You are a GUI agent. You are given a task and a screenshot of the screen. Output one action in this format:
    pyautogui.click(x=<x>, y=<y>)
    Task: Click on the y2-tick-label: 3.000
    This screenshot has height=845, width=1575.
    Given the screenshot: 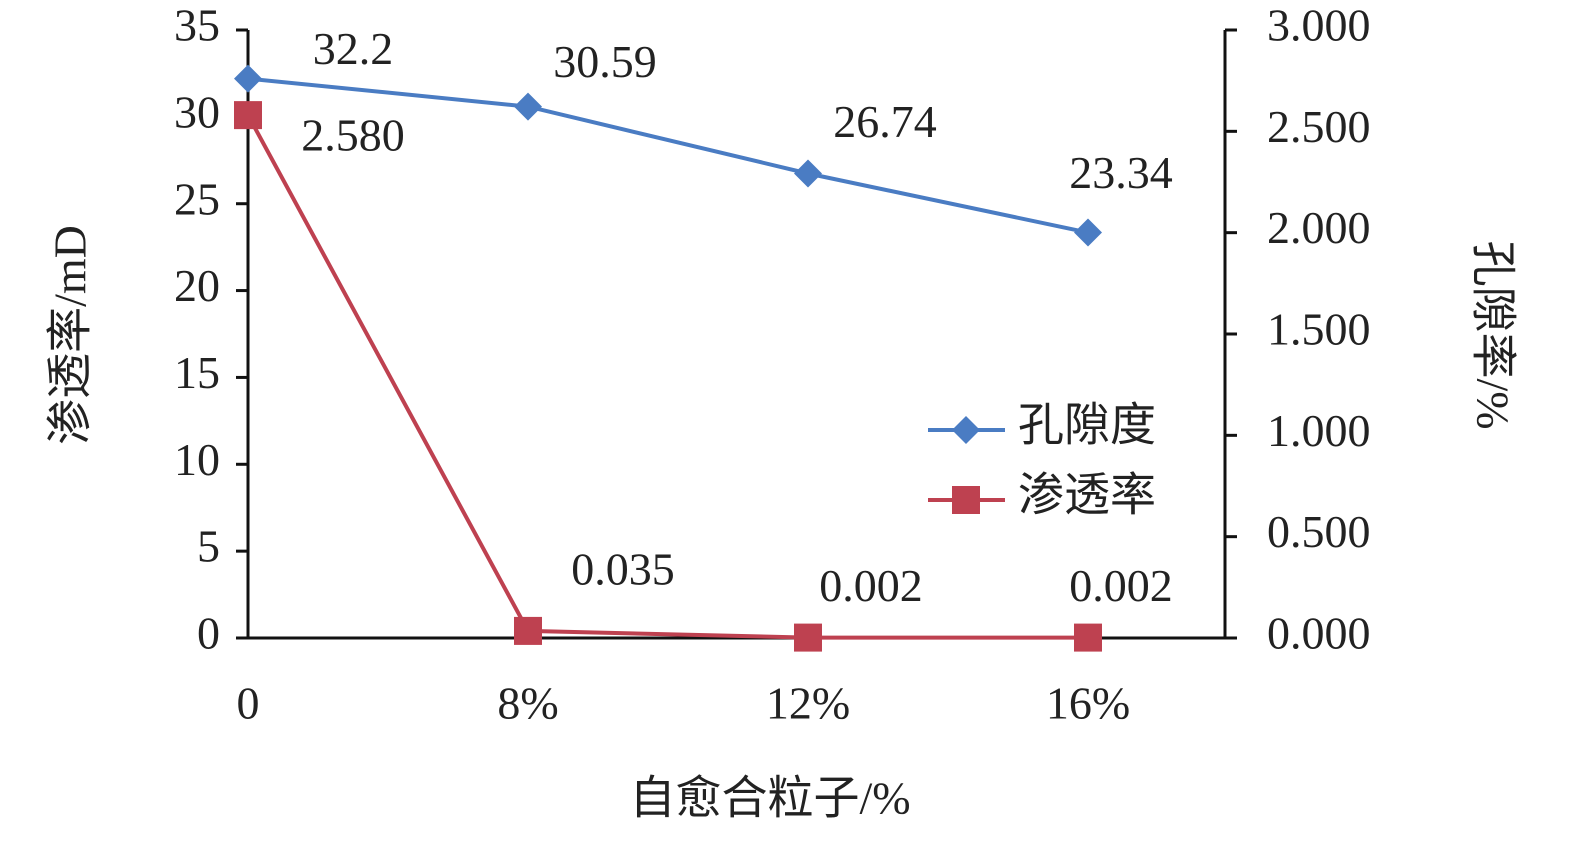 What is the action you would take?
    pyautogui.click(x=1319, y=25)
    